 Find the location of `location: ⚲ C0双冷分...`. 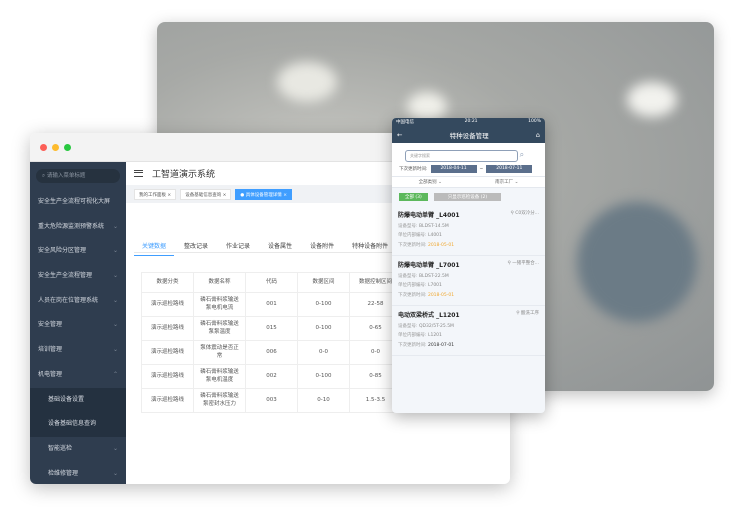

location: ⚲ C0双冷分... is located at coordinates (524, 213).